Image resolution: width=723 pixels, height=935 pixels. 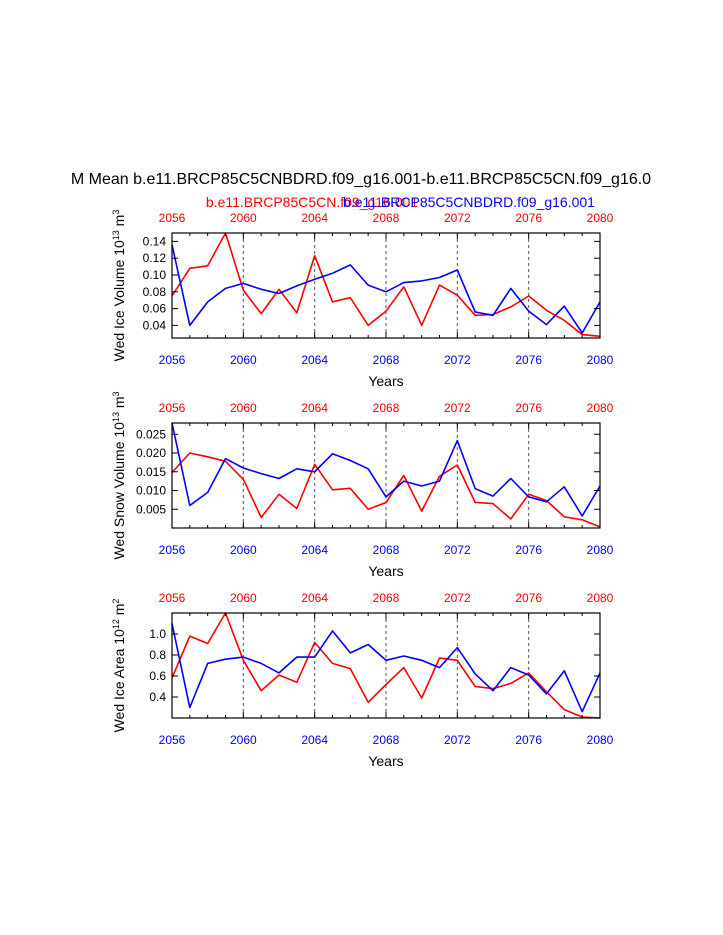 I want to click on y-tick-label: 0.4, so click(x=157, y=697).